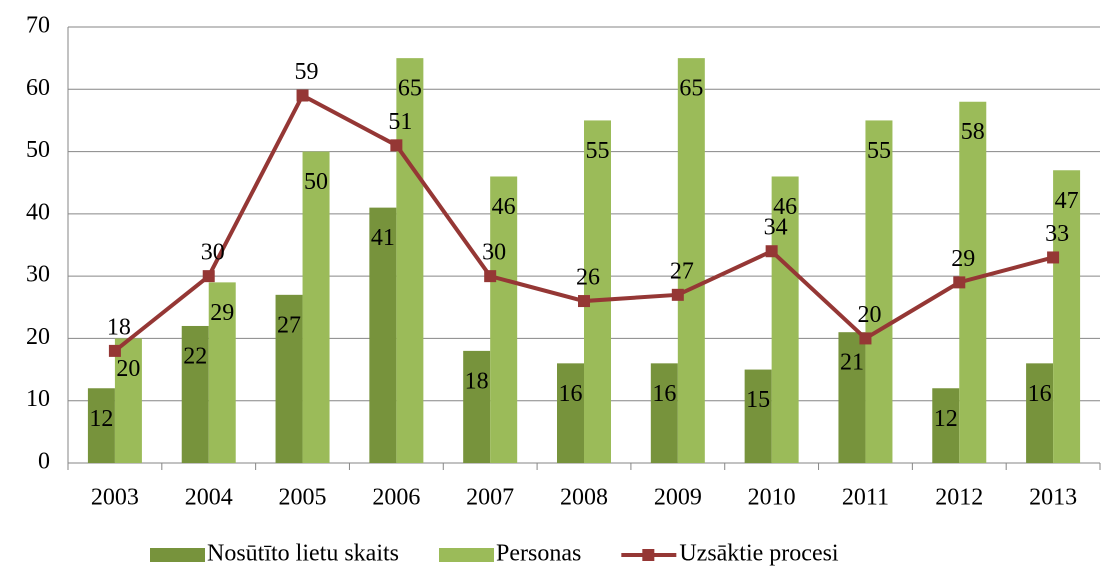 The width and height of the screenshot is (1107, 576). What do you see at coordinates (852, 363) in the screenshot?
I see `bar-value-label: 21` at bounding box center [852, 363].